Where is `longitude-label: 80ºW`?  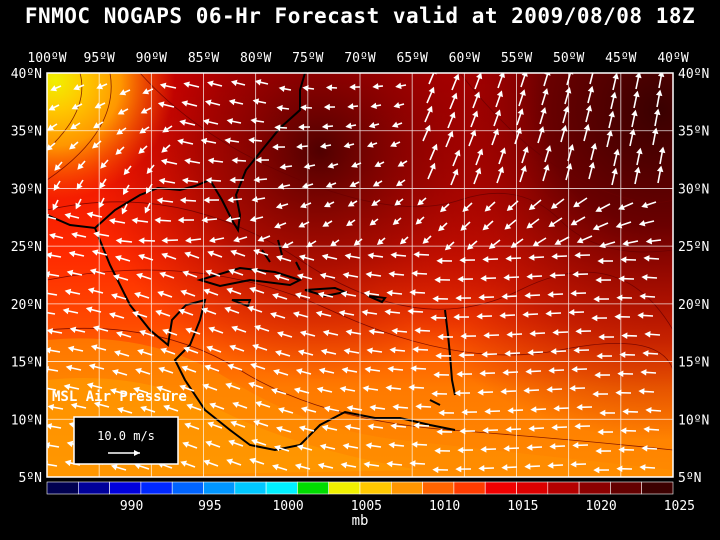
longitude-label: 80ºW is located at coordinates (255, 58).